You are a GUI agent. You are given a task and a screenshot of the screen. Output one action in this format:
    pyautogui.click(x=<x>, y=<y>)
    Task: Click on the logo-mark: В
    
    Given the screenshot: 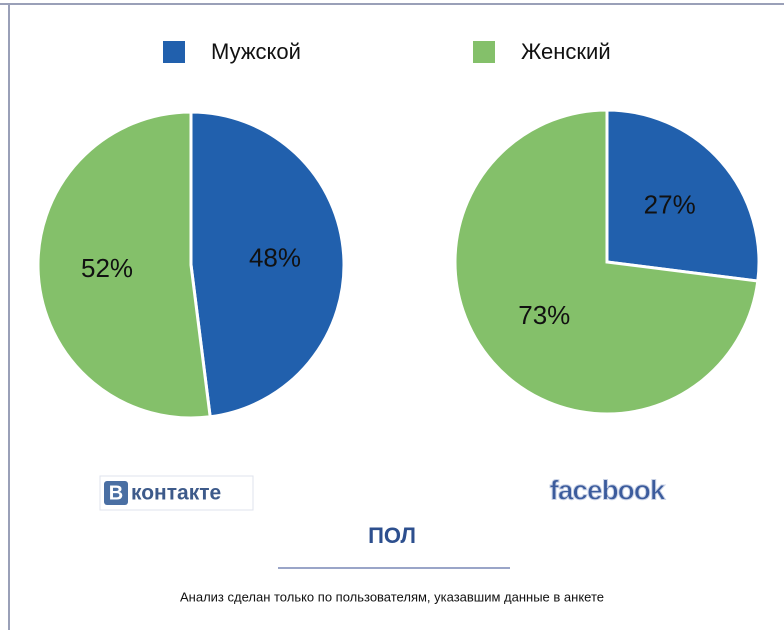 What is the action you would take?
    pyautogui.click(x=116, y=493)
    